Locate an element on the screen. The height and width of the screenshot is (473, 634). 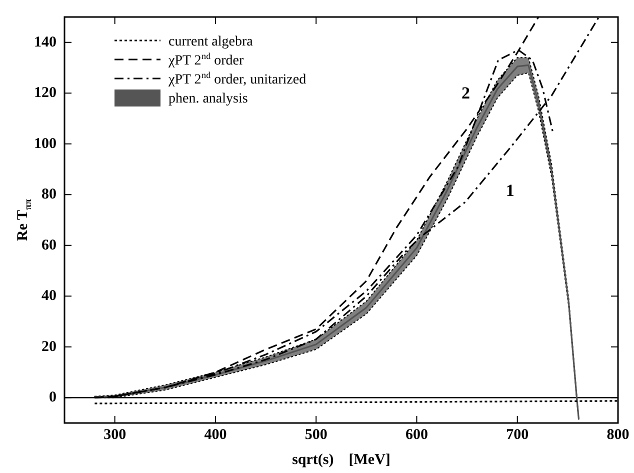
y-tick-label: 100 is located at coordinates (45, 144).